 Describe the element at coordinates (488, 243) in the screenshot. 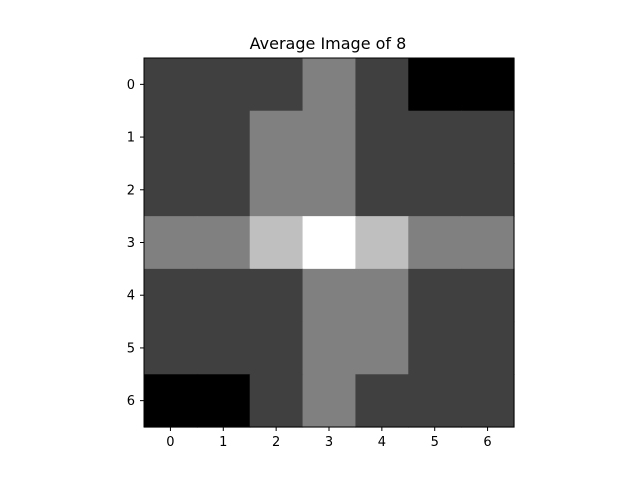

I see `heatmap-cell-r3-c6` at that location.